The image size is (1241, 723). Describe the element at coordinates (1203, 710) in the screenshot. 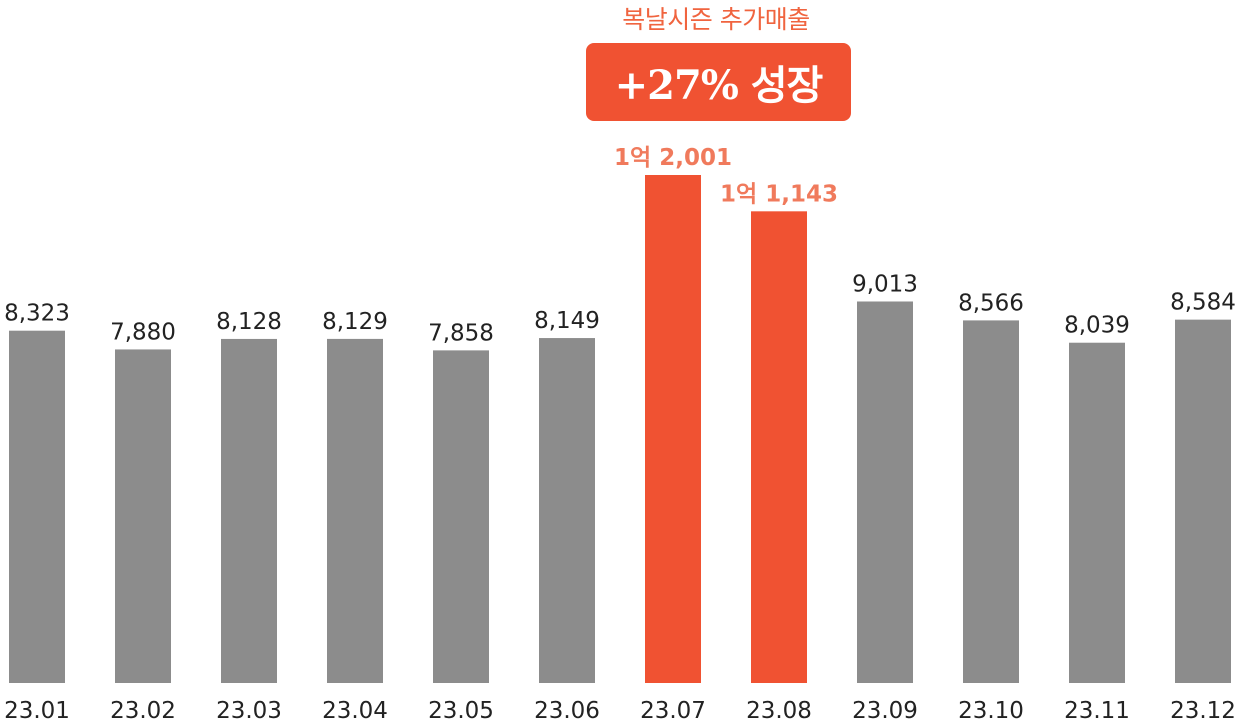

I see `x-tick-label-23.12: 23.12` at that location.